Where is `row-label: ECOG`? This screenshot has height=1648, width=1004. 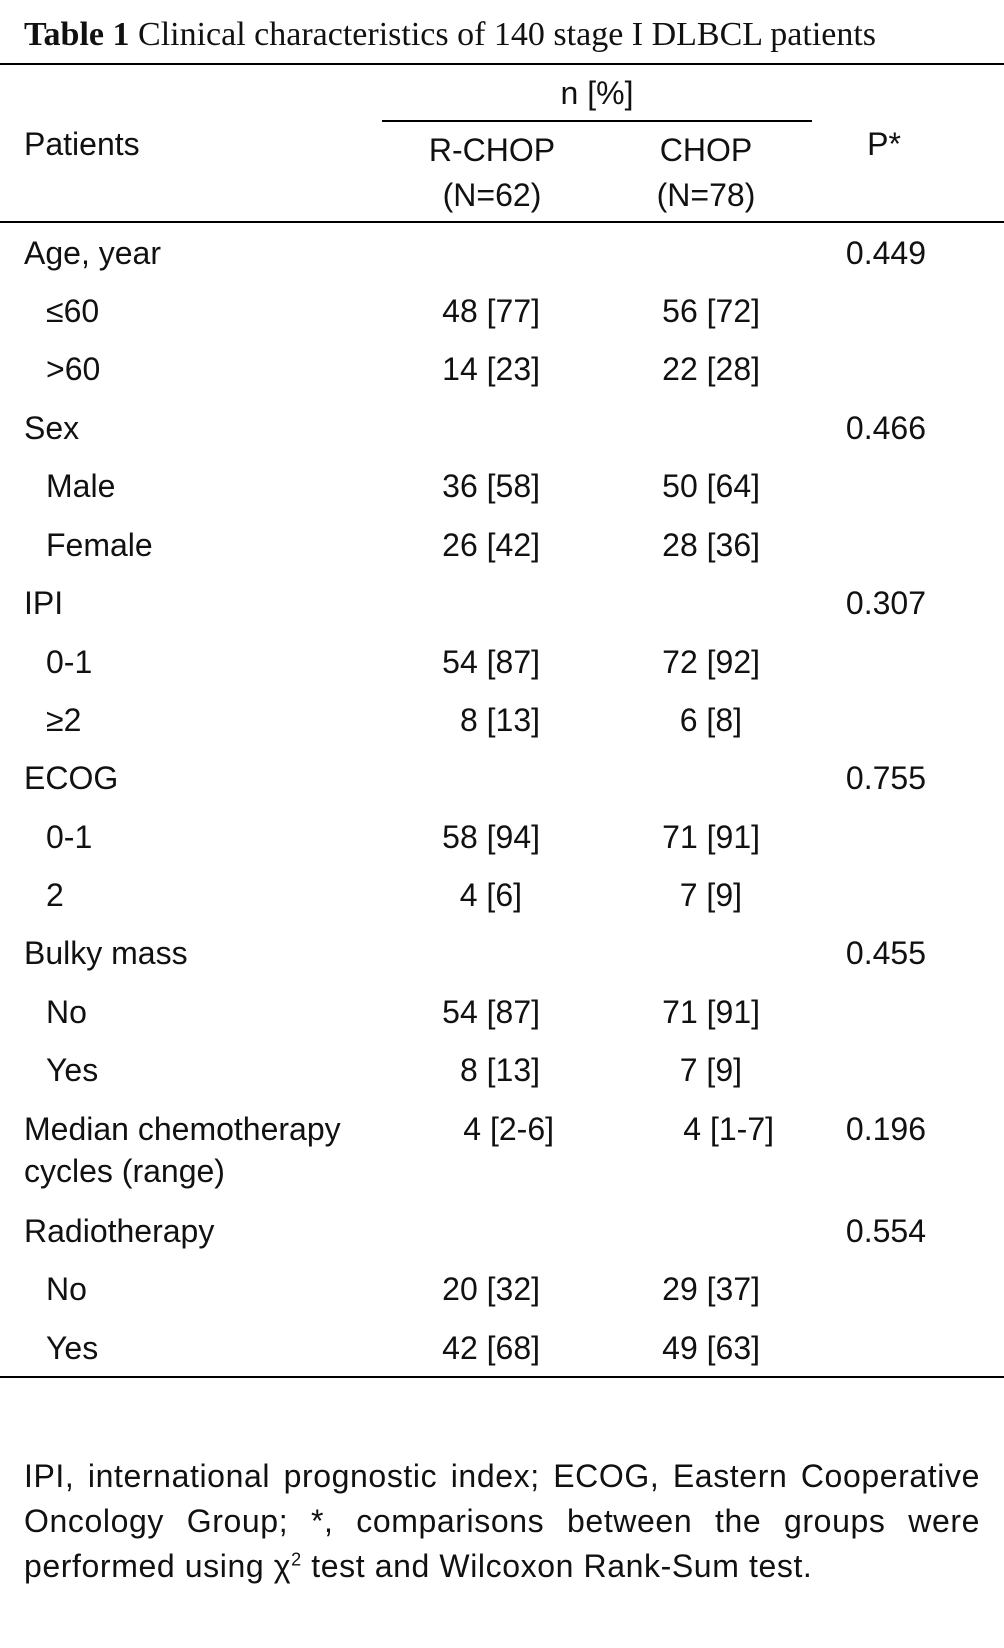
row-label: ECOG is located at coordinates (71, 778).